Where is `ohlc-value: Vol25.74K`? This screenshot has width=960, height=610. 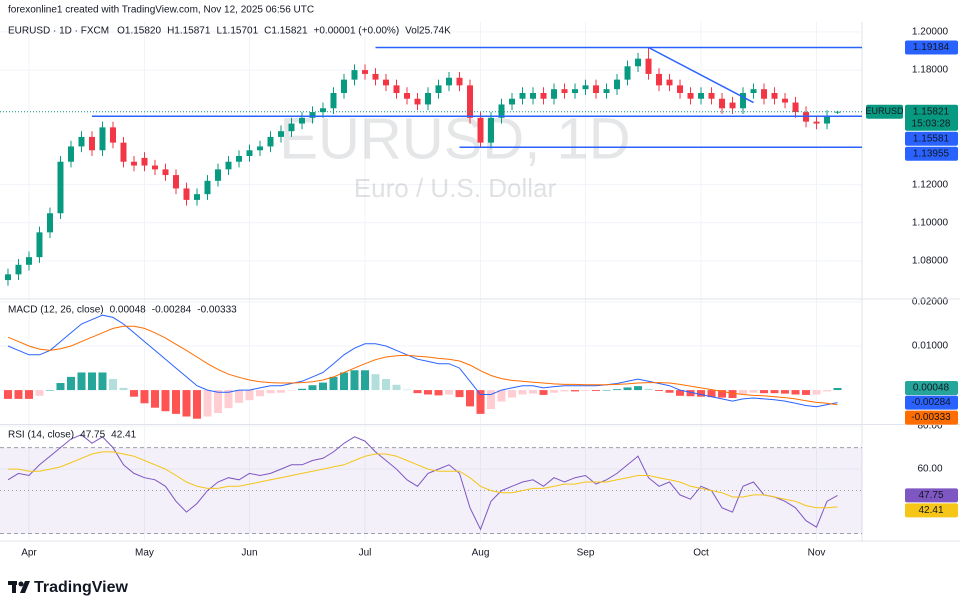
ohlc-value: Vol25.74K is located at coordinates (428, 31).